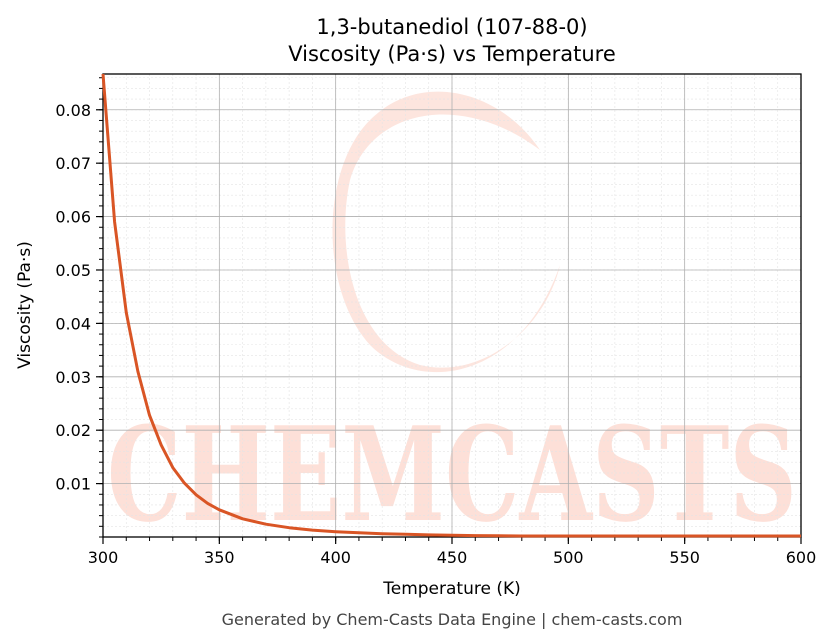 This screenshot has width=836, height=644. Describe the element at coordinates (73, 163) in the screenshot. I see `y-tick-label: 0.07` at that location.